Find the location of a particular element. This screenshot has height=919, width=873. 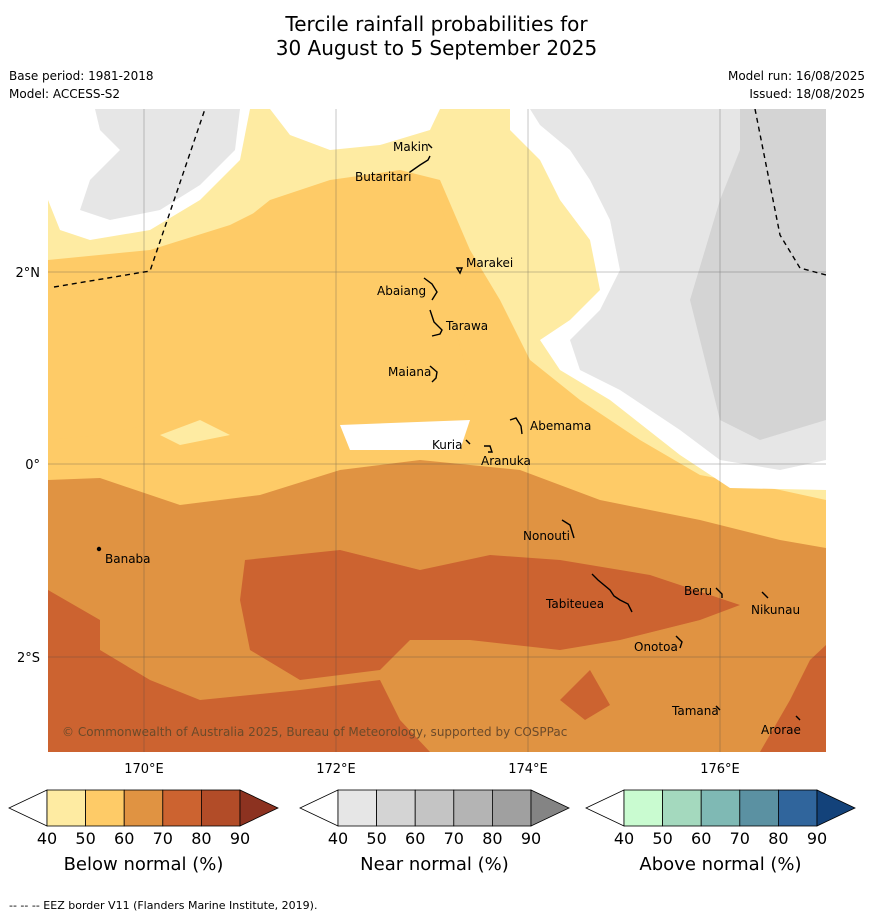

lon-tick-172: 172°E is located at coordinates (336, 769).